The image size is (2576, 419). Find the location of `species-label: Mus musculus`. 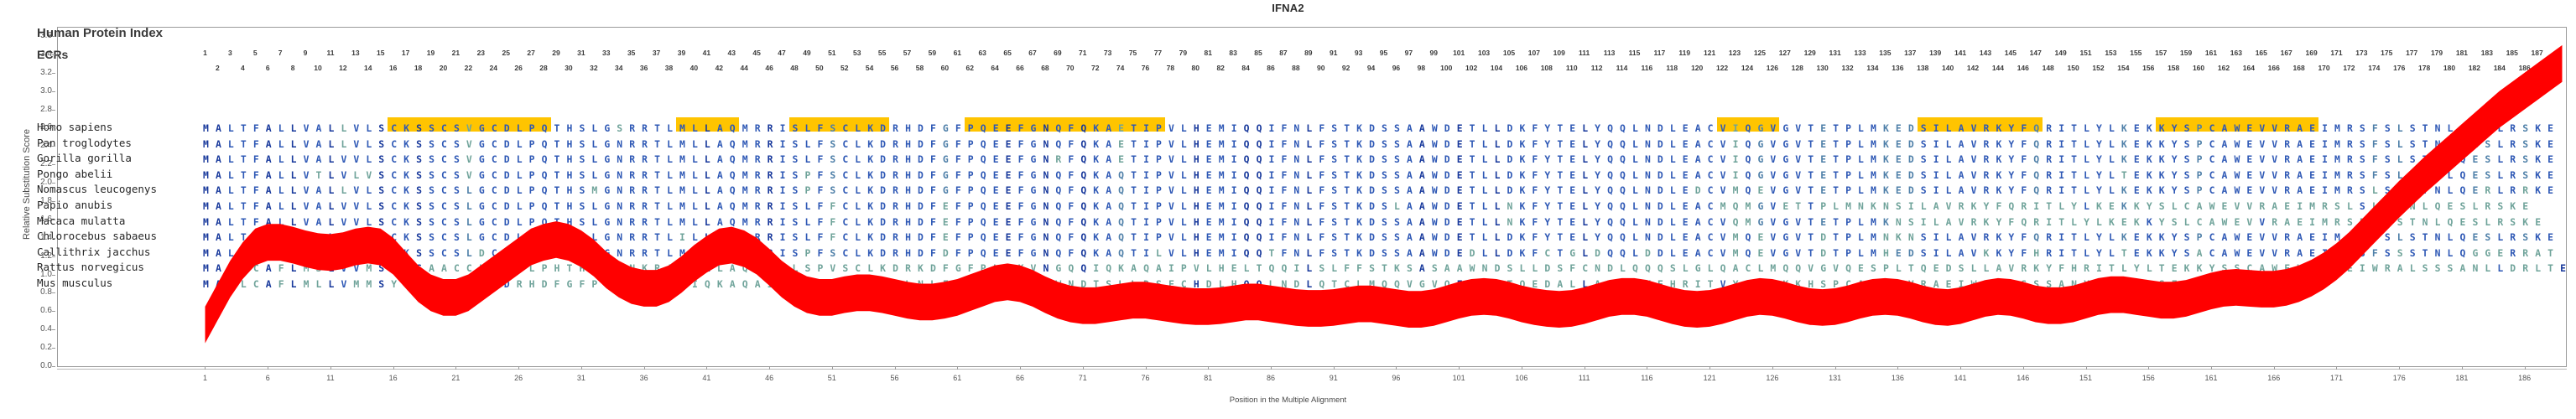

species-label: Mus musculus is located at coordinates (75, 283).